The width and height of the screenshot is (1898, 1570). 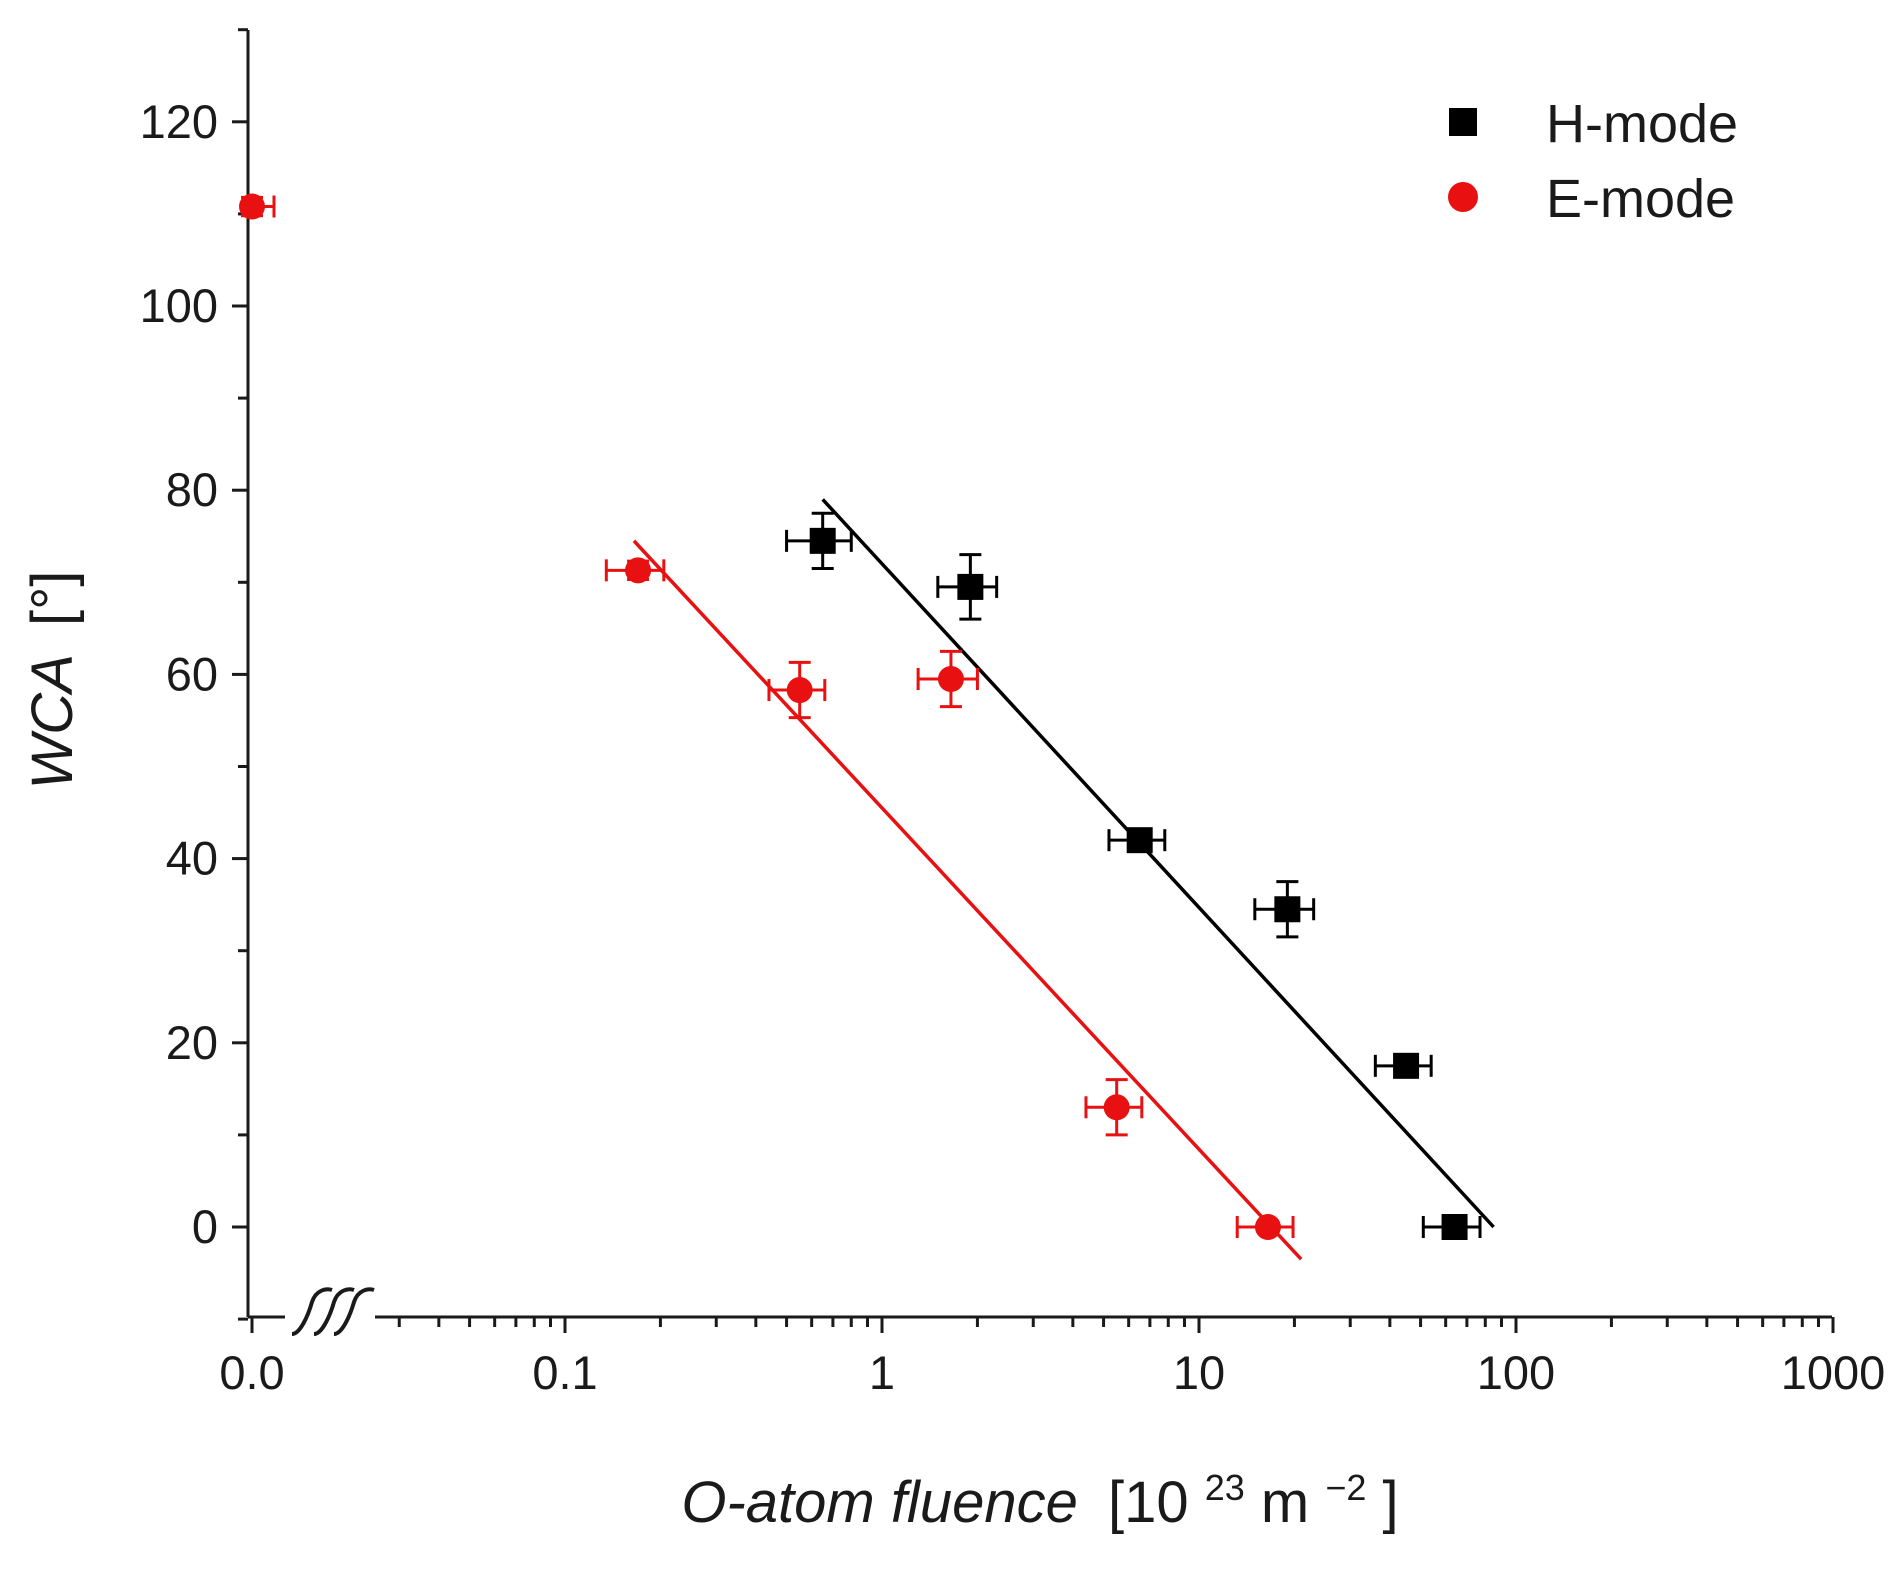 What do you see at coordinates (179, 121) in the screenshot?
I see `y-tick-label: 120` at bounding box center [179, 121].